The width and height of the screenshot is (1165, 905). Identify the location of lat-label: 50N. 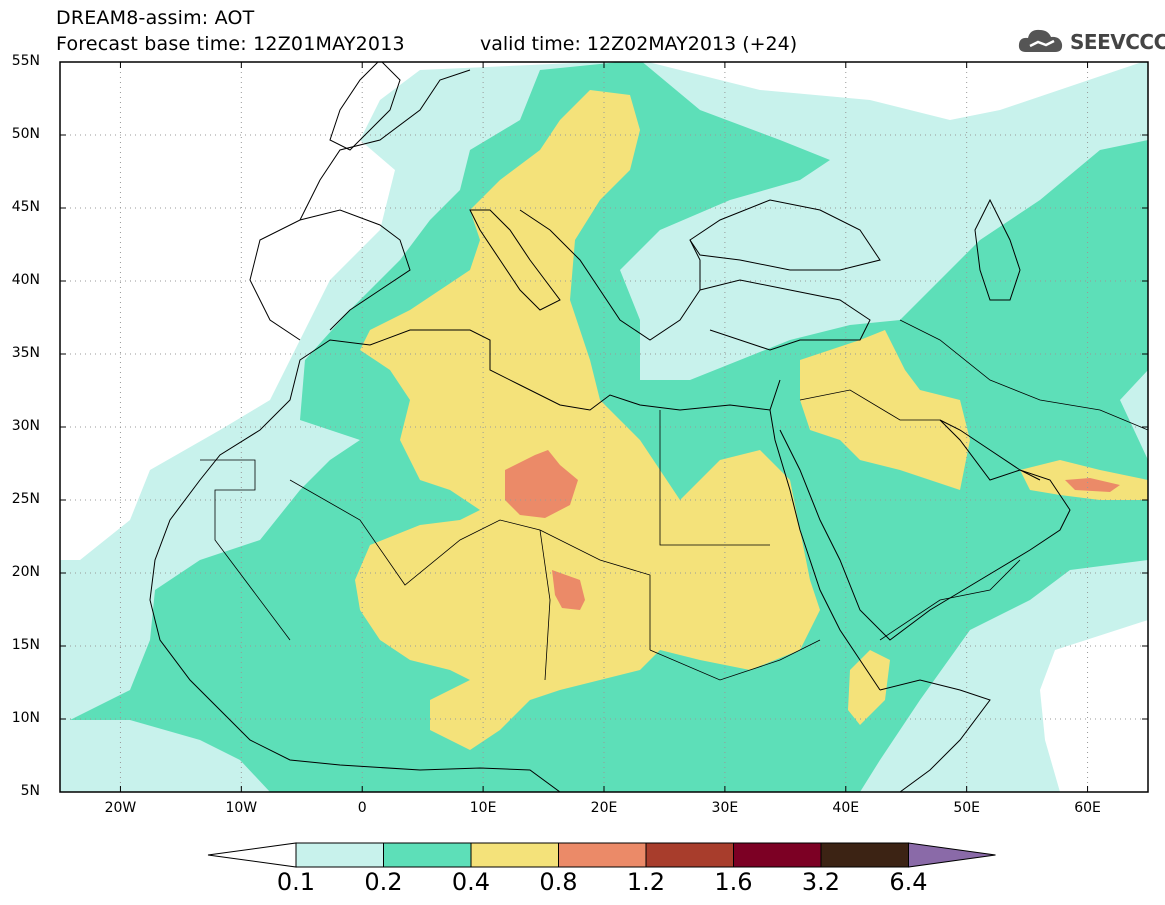
(25, 134).